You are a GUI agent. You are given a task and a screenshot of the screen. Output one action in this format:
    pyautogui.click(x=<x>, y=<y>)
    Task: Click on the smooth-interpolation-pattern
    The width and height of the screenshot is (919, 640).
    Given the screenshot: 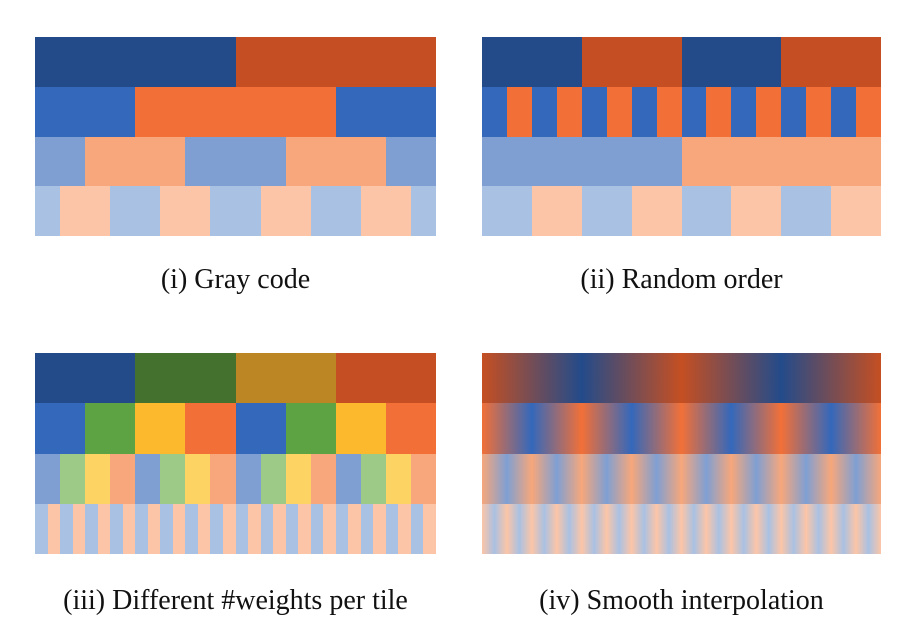 What is the action you would take?
    pyautogui.click(x=681, y=453)
    